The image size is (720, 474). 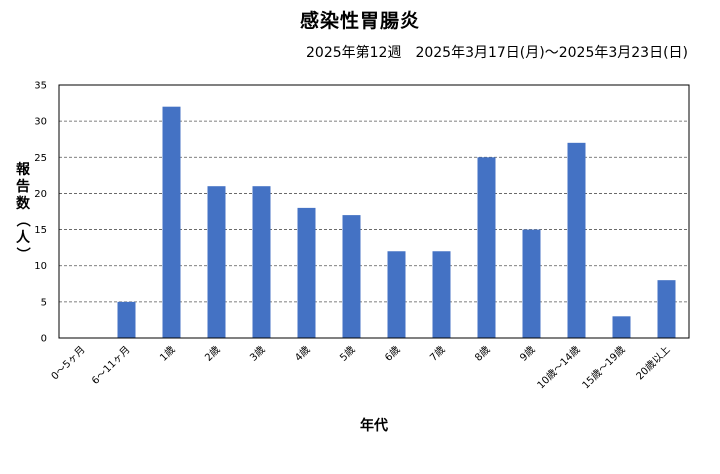 What do you see at coordinates (110, 365) in the screenshot?
I see `x-tick-label: 6〜11ヶ月` at bounding box center [110, 365].